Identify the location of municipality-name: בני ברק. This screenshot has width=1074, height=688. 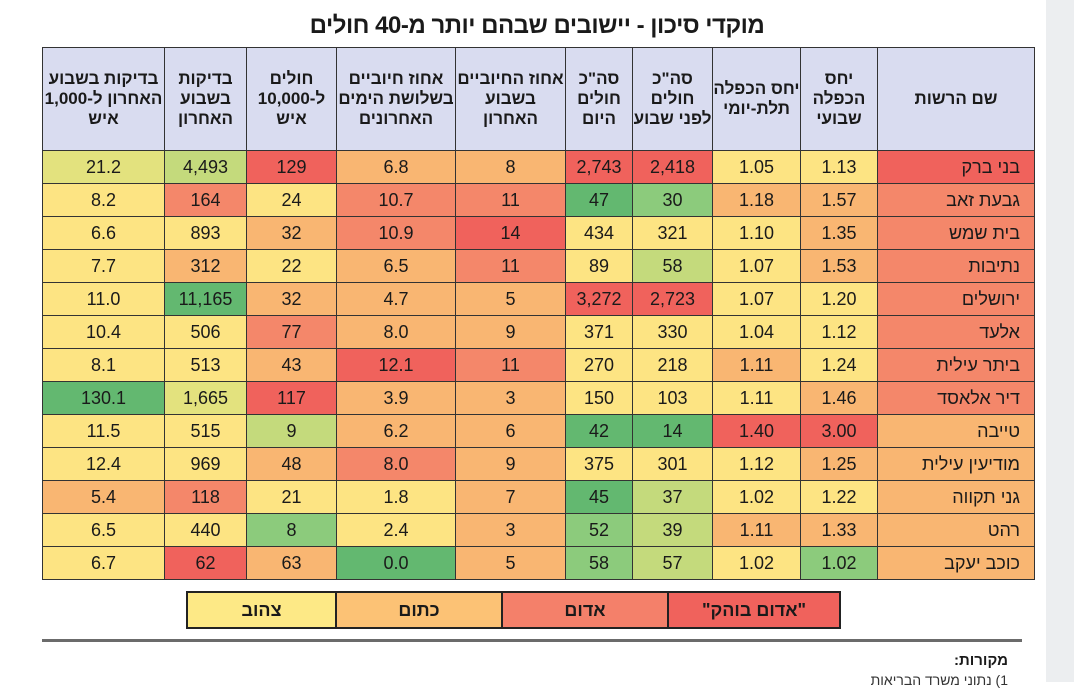
(956, 167).